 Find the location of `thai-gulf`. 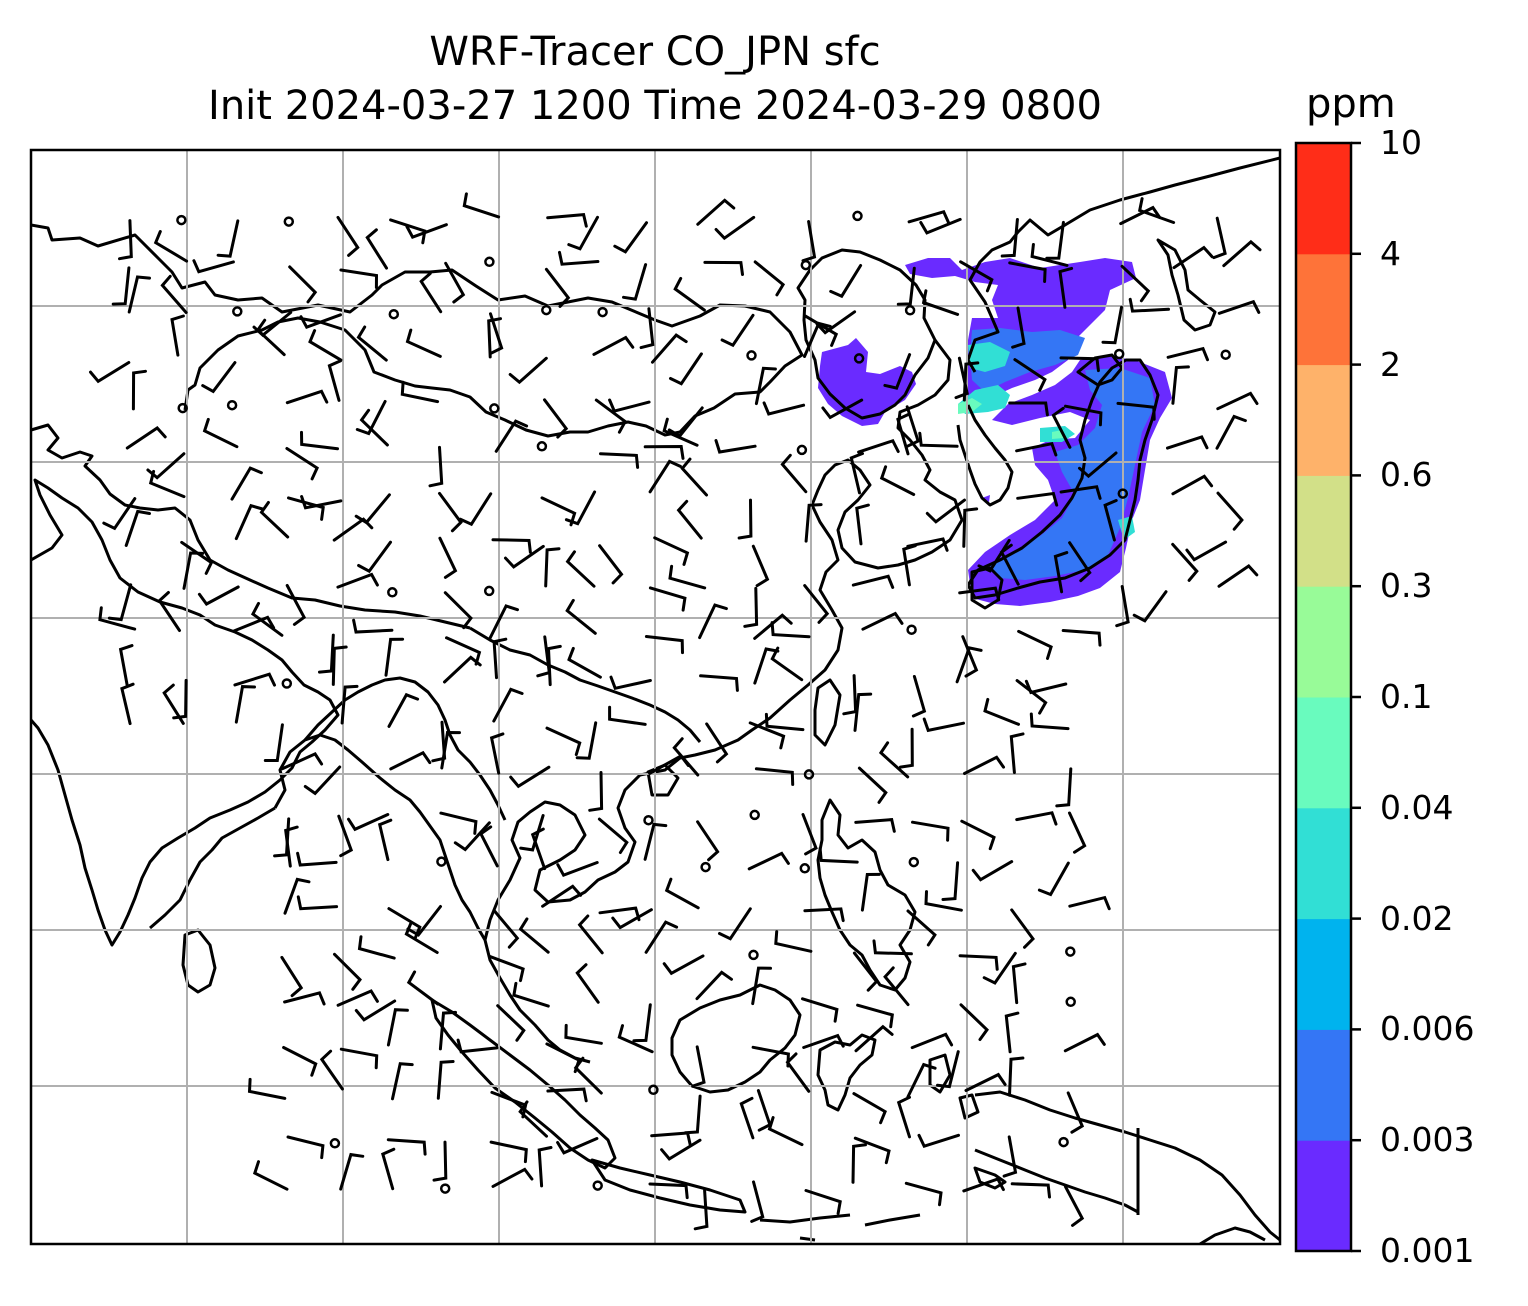

thai-gulf is located at coordinates (380, 837).